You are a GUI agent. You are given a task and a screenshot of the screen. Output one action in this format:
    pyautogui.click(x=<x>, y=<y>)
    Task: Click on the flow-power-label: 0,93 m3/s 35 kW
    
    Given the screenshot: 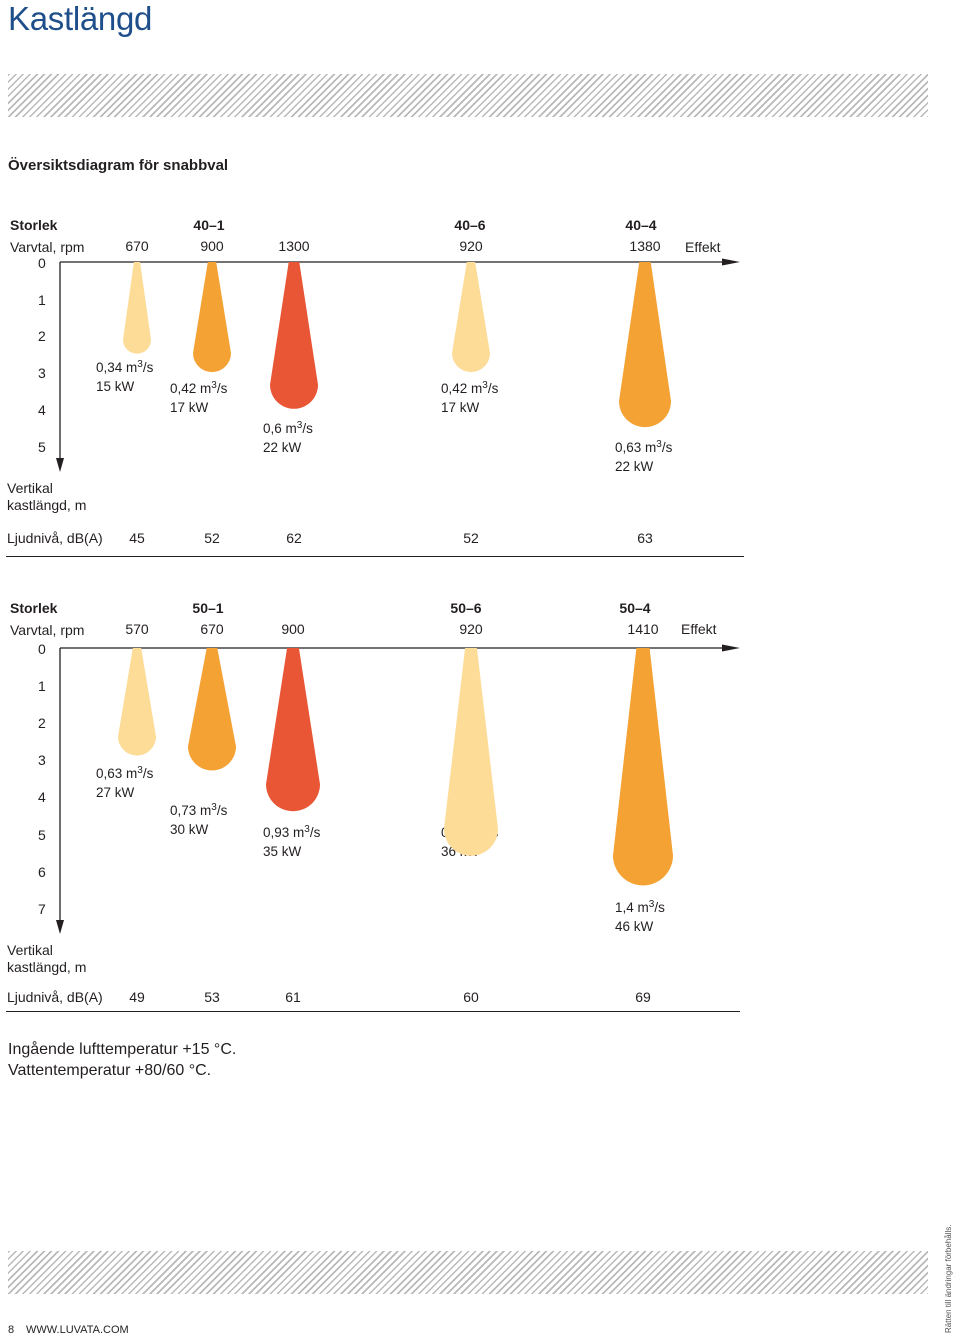 What is the action you would take?
    pyautogui.click(x=291, y=840)
    